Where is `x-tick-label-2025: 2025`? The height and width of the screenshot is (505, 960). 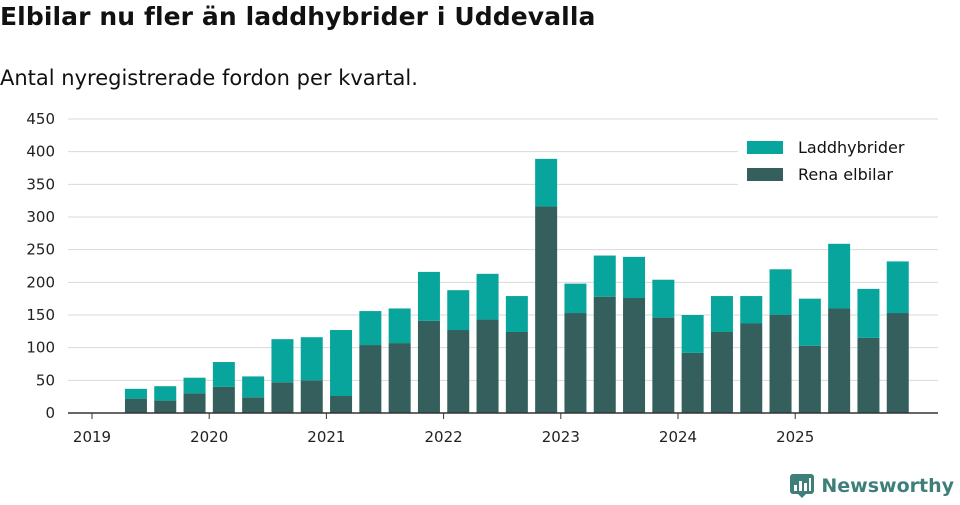 x-tick-label-2025: 2025 is located at coordinates (795, 437).